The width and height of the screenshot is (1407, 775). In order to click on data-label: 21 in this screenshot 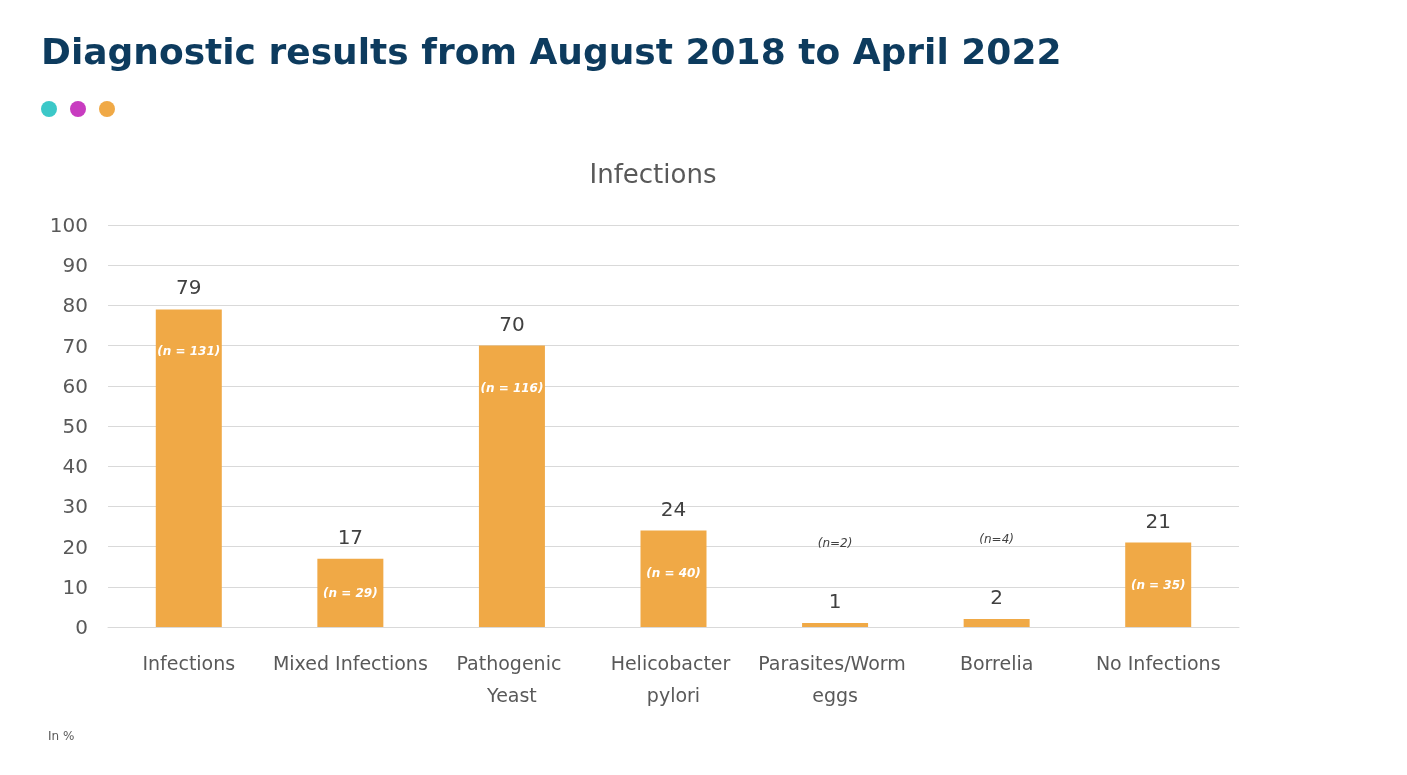, I will do `click(1158, 520)`.